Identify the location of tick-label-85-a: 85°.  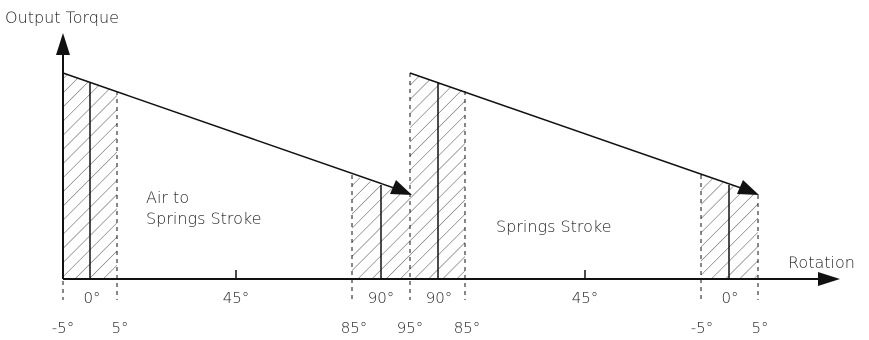
(354, 328).